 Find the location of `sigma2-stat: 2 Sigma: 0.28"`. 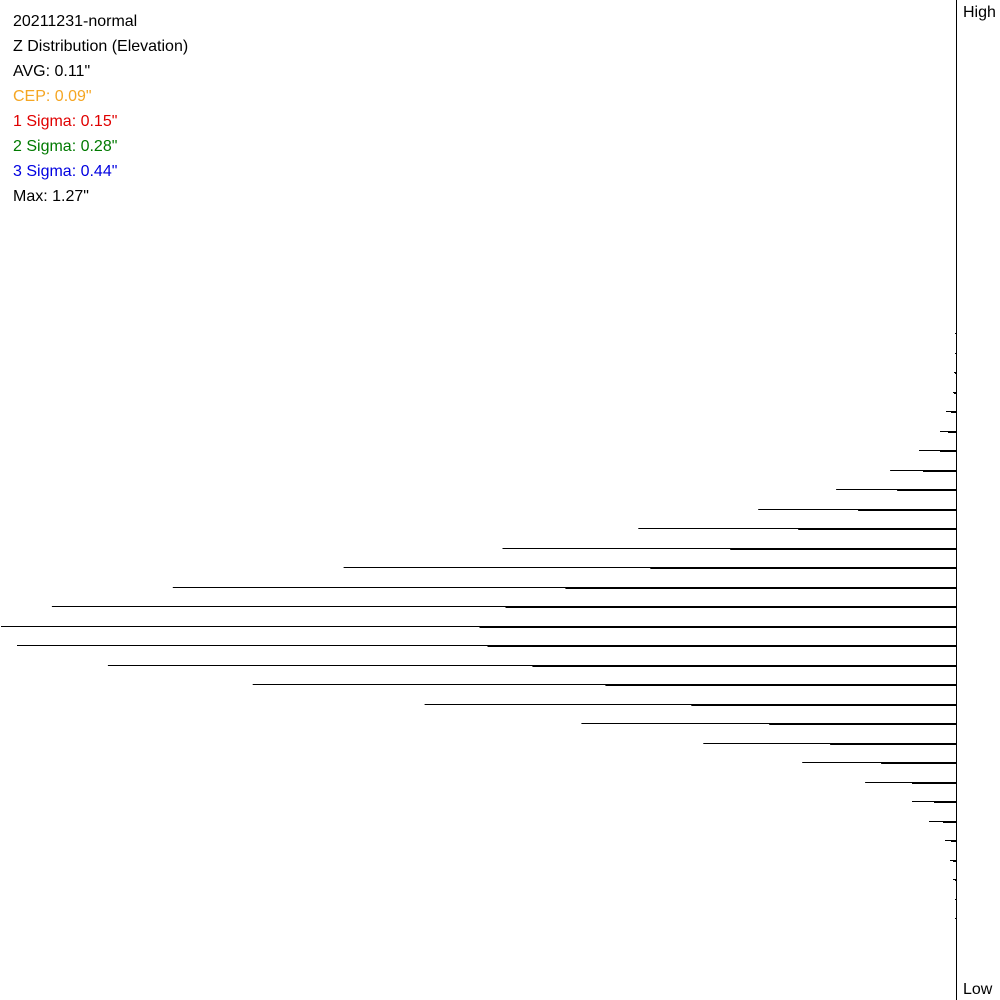

sigma2-stat: 2 Sigma: 0.28" is located at coordinates (65, 146).